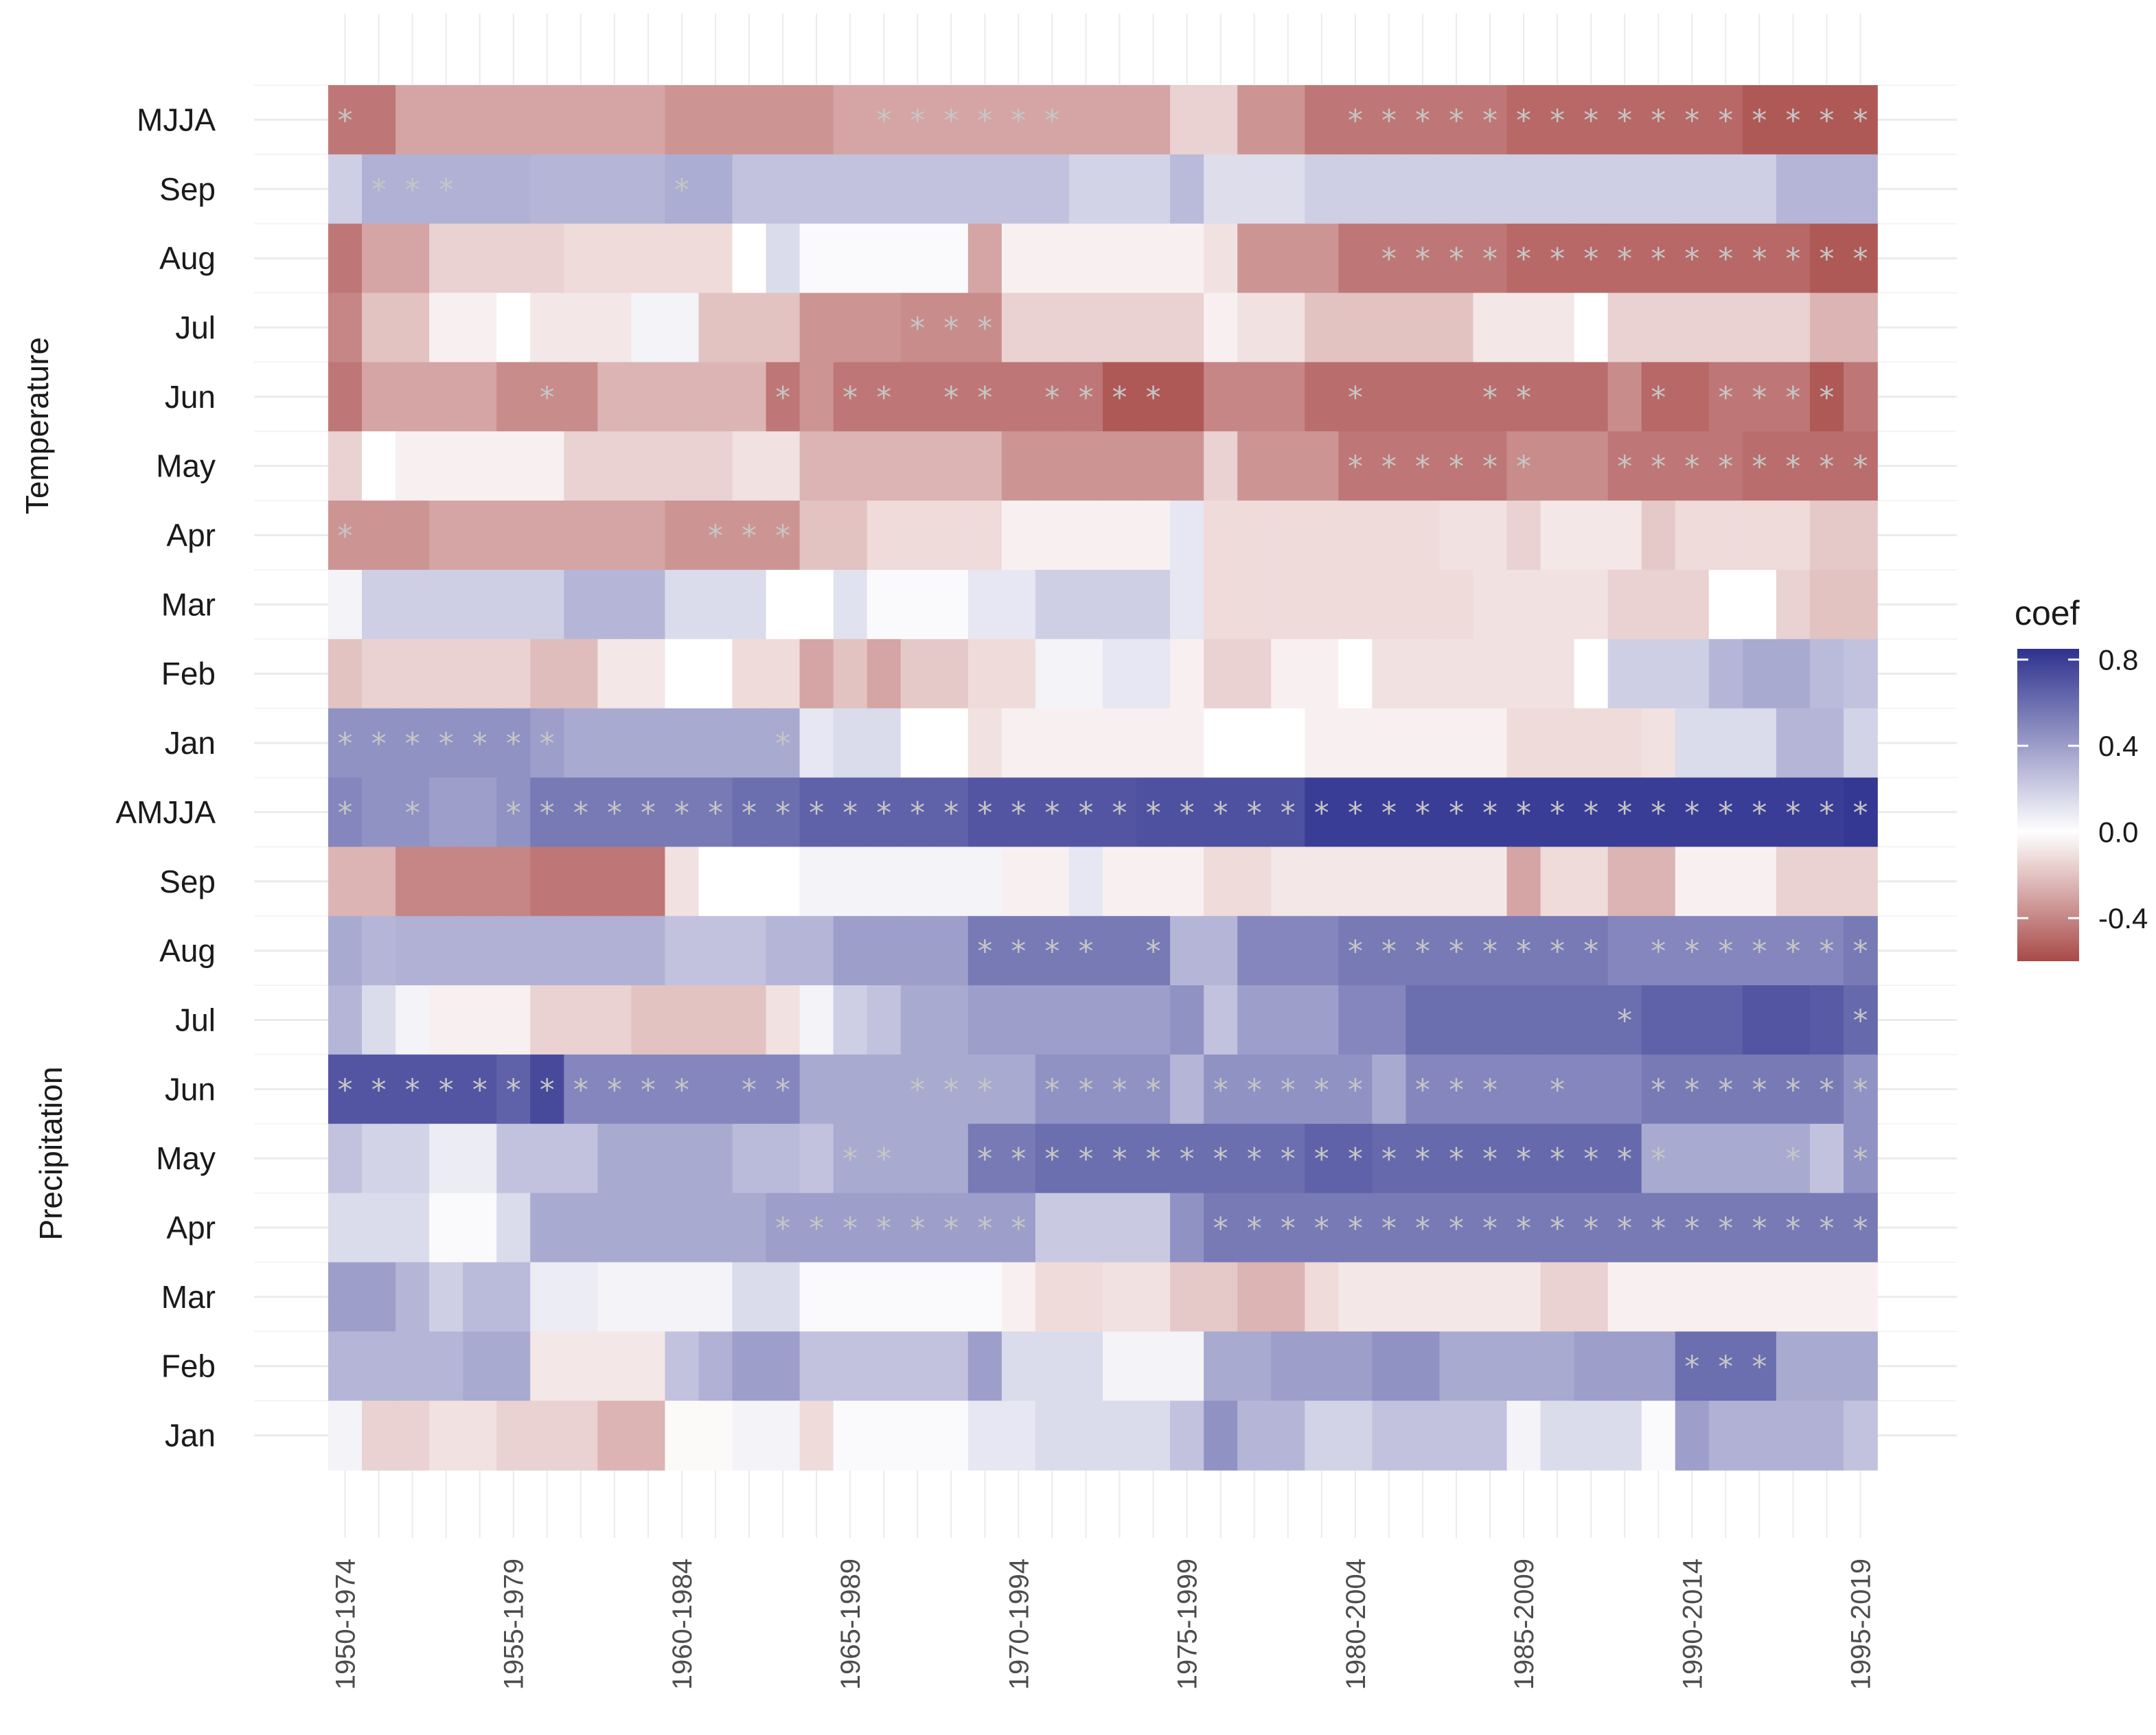 The image size is (2156, 1735). I want to click on y-tick-label: Jun, so click(190, 1089).